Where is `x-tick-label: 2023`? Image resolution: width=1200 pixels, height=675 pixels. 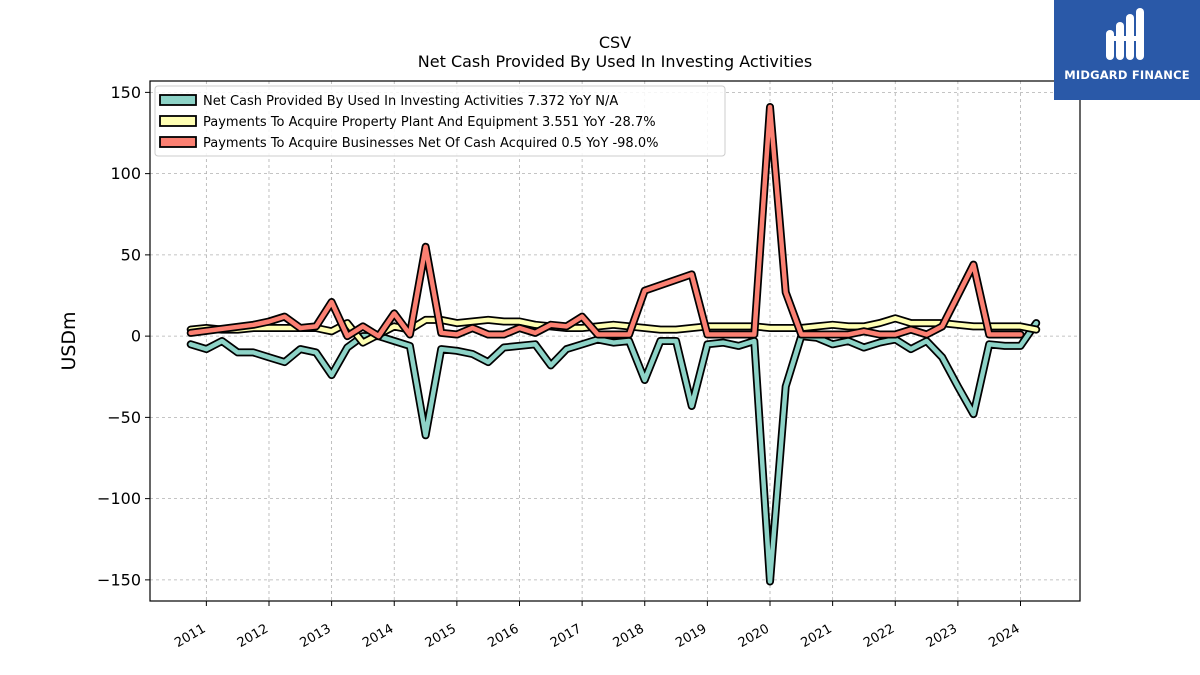 x-tick-label: 2023 is located at coordinates (942, 636).